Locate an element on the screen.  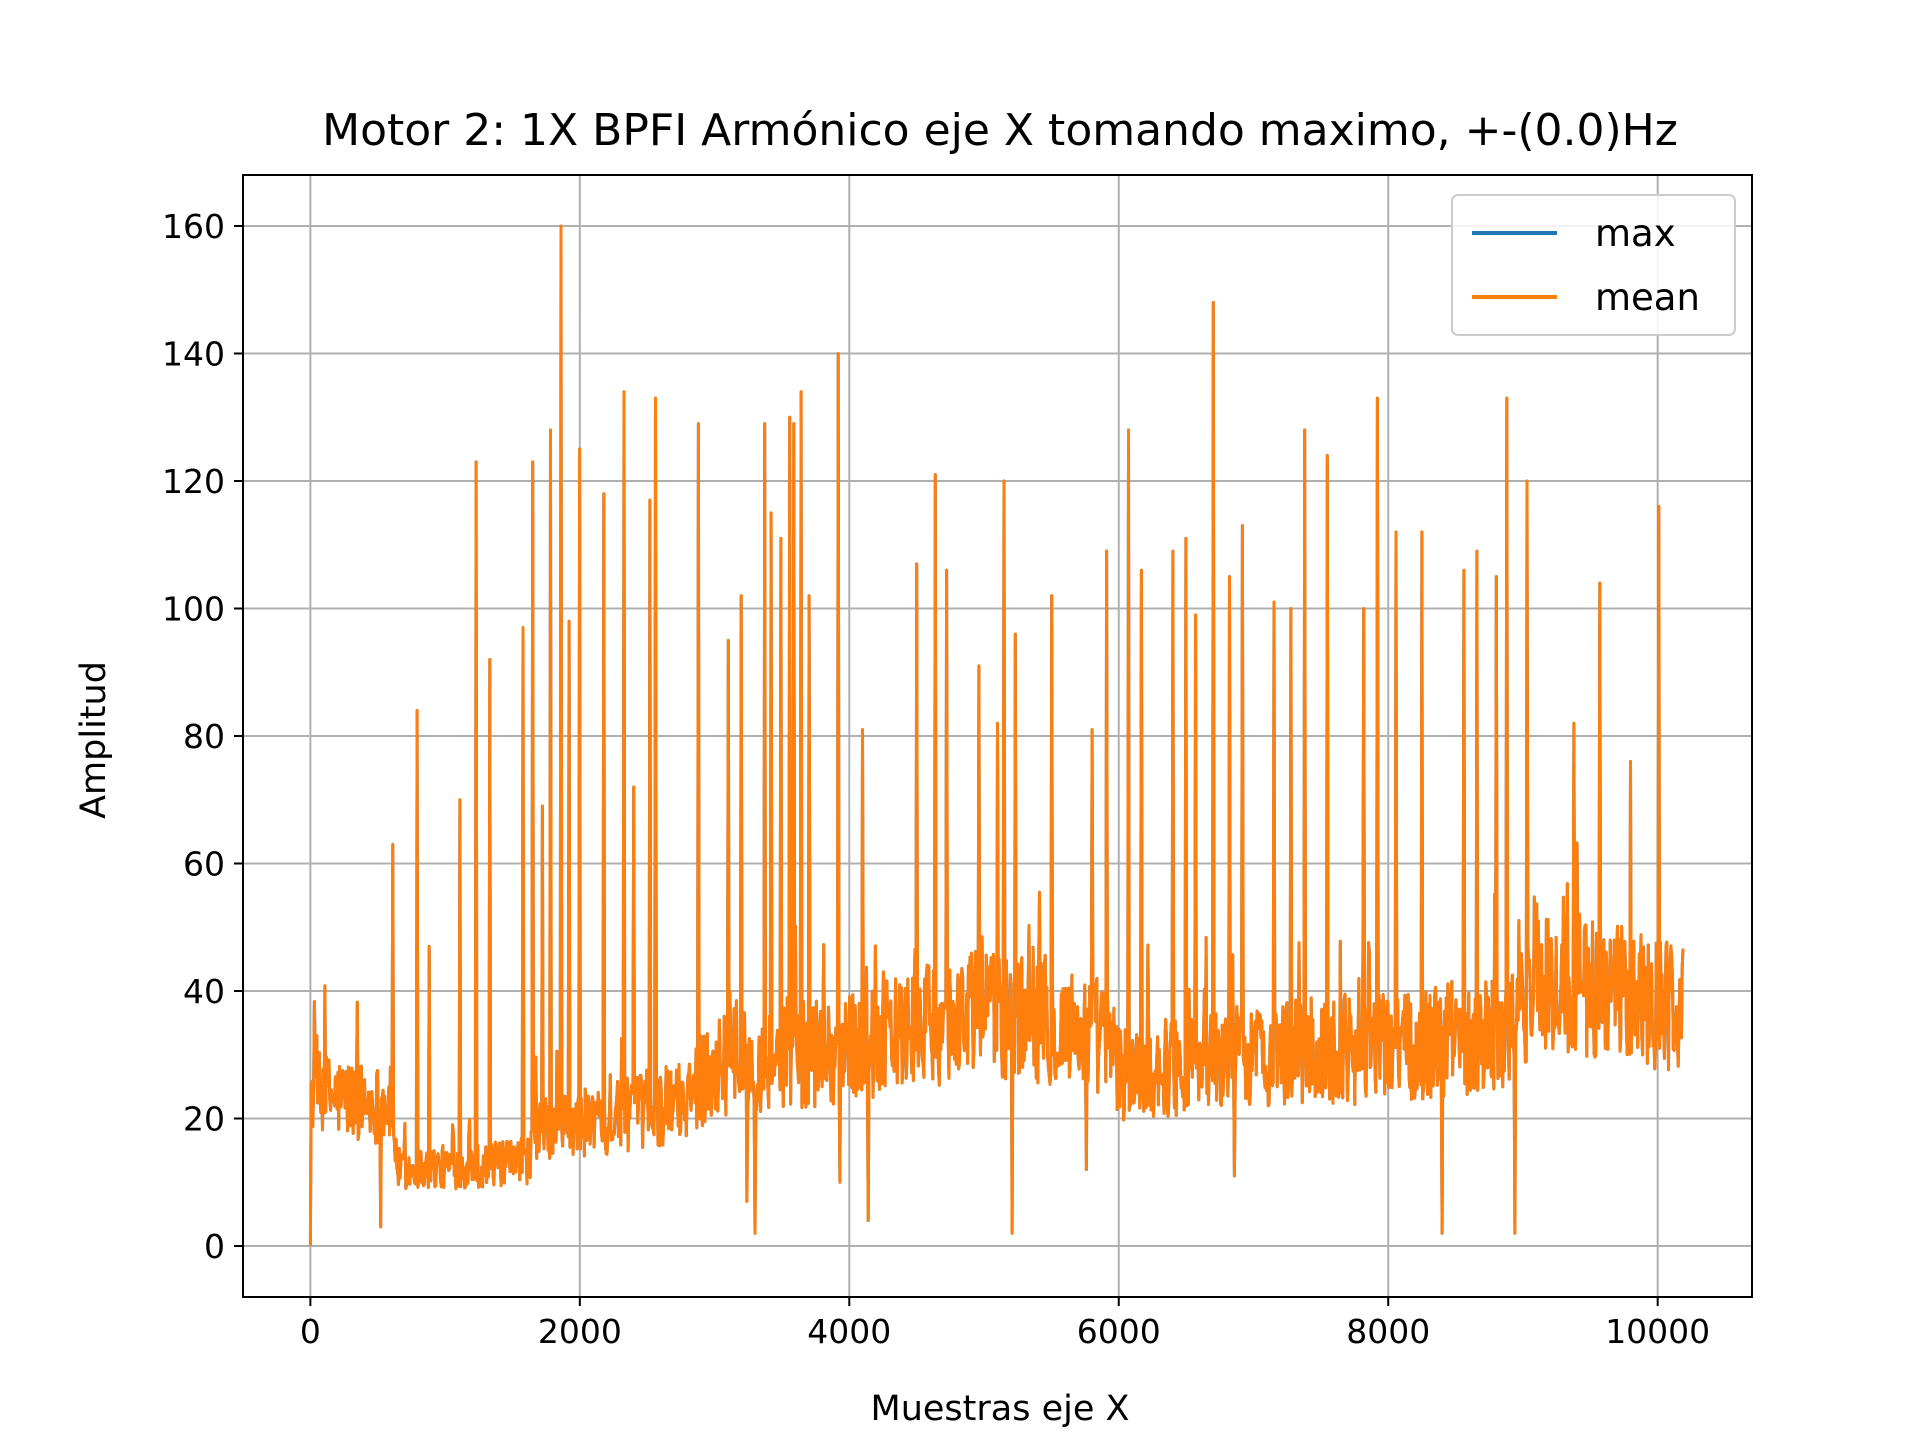
legend: max mean is located at coordinates (1593, 265).